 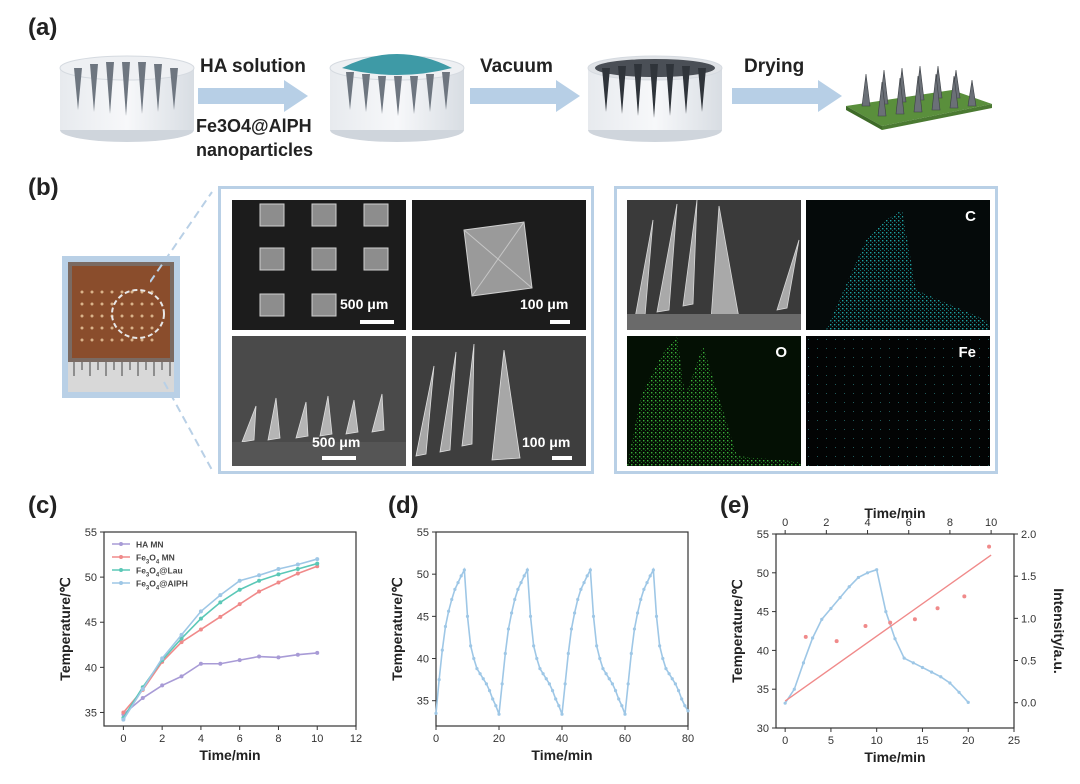 I want to click on sem-image-bottom-array: 500 μm, so click(x=319, y=401).